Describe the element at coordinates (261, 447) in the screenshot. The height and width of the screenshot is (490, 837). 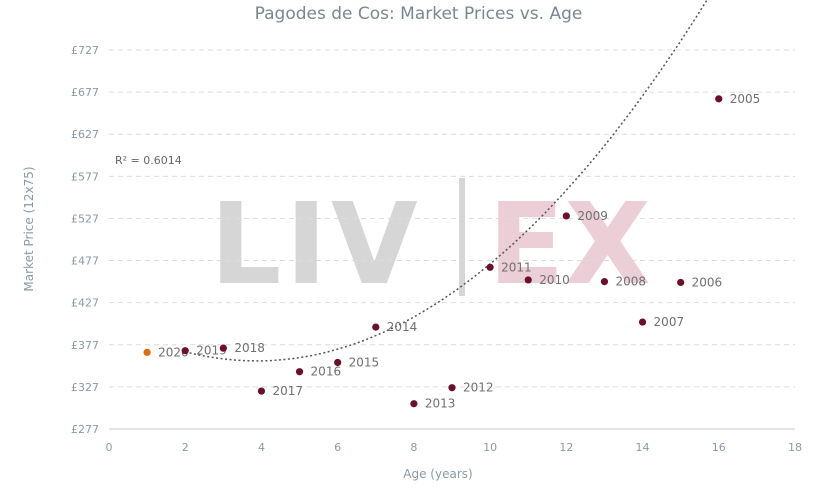
I see `x-tick-label: 4` at that location.